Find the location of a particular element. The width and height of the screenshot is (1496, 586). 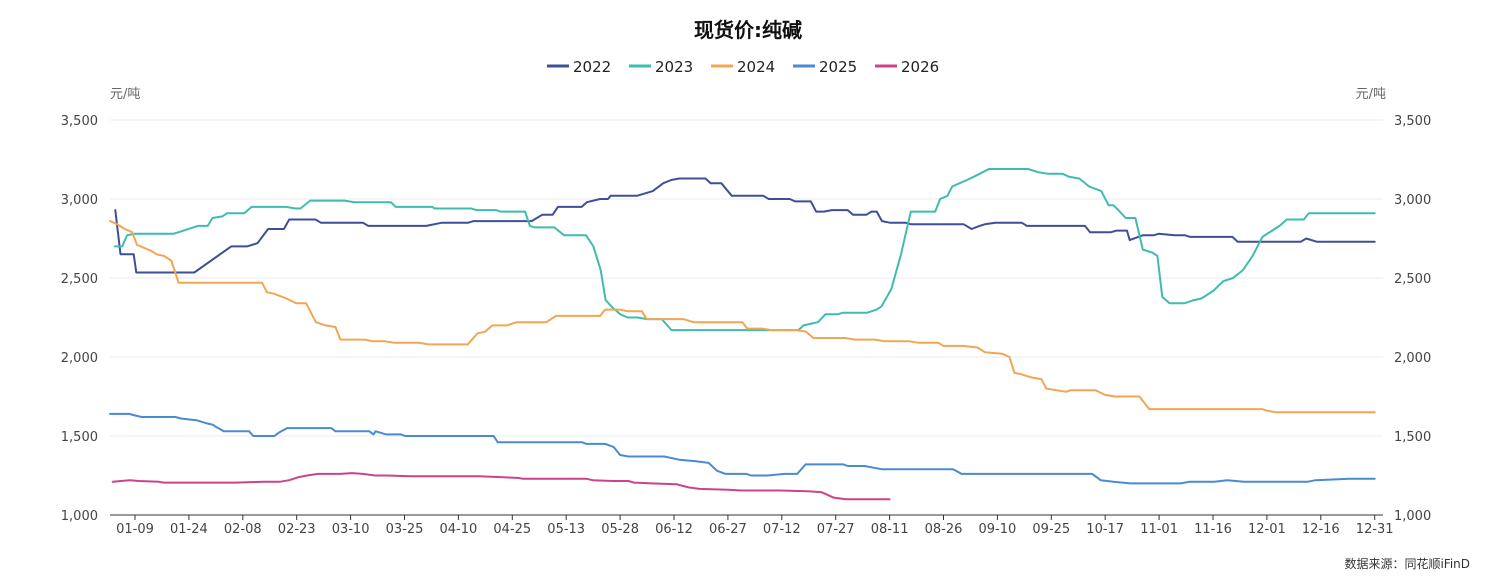

source-note: 数据来源：同花顺iFinD is located at coordinates (1407, 563).